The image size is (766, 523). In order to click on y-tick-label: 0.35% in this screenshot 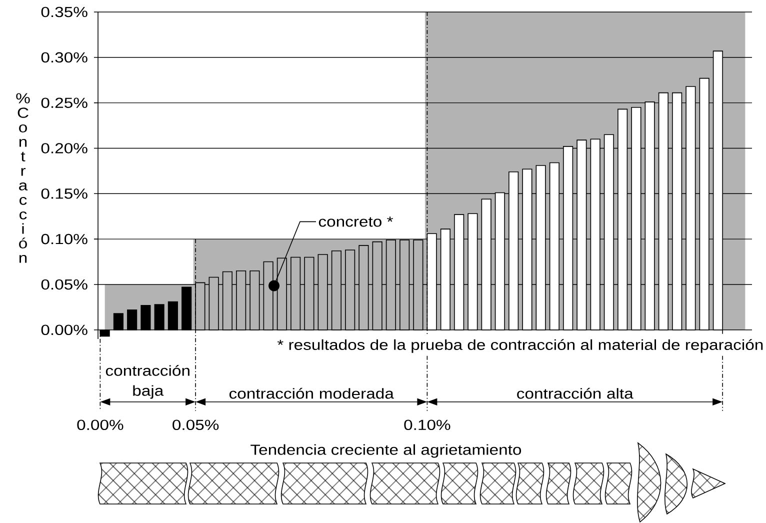, I will do `click(64, 12)`.